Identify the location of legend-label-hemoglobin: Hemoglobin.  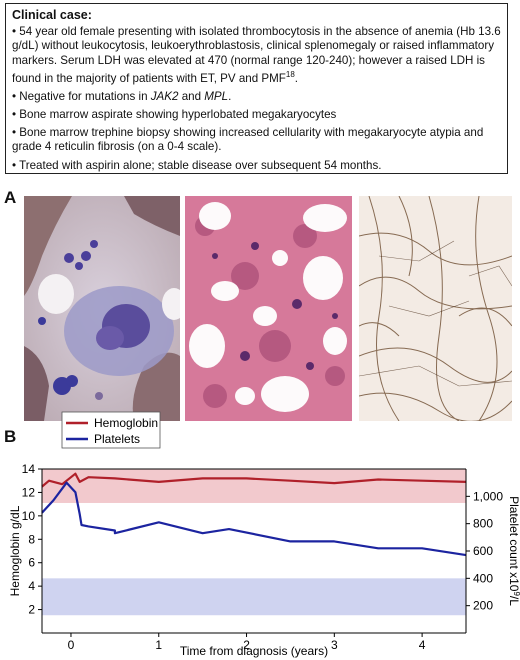
(126, 423).